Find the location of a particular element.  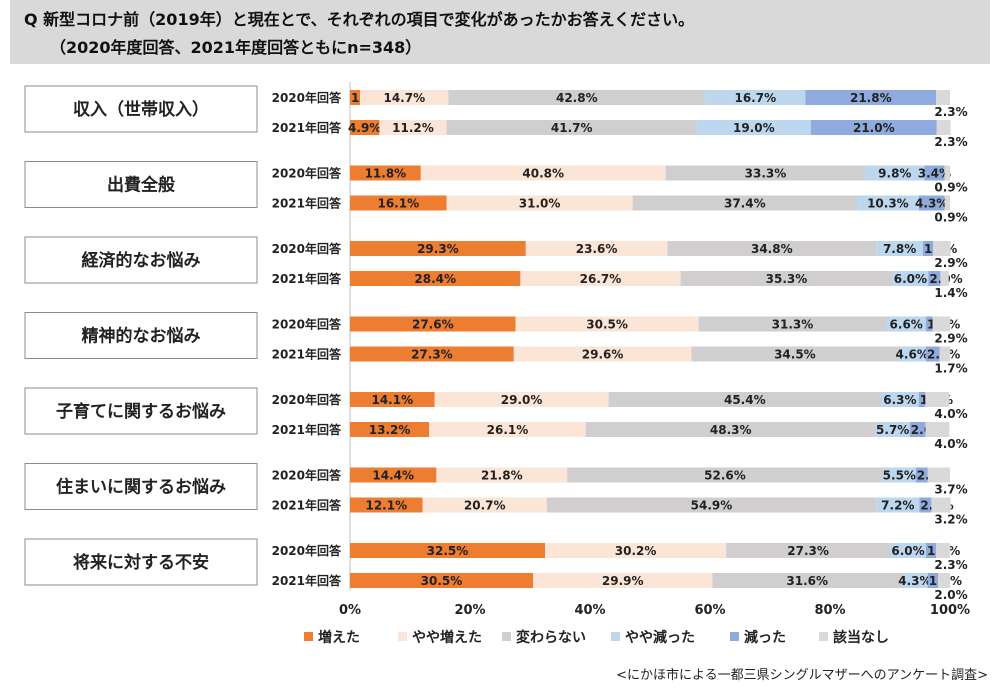

data-label: 12.1% is located at coordinates (386, 506).